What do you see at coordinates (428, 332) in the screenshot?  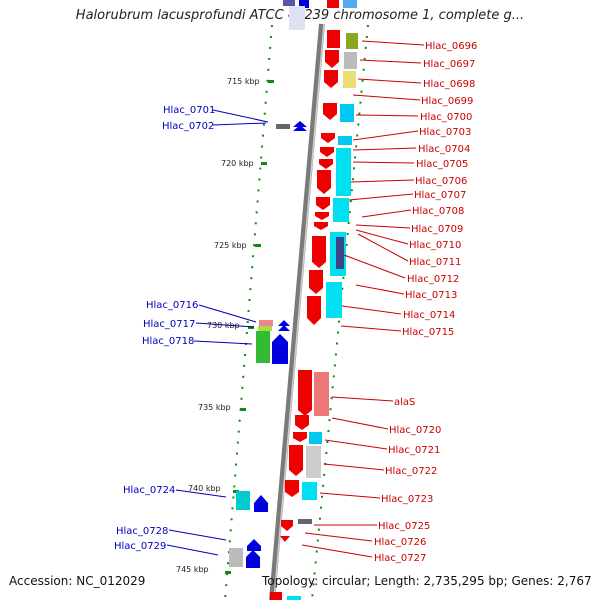 I see `gene-label-right: Hlac_0715` at bounding box center [428, 332].